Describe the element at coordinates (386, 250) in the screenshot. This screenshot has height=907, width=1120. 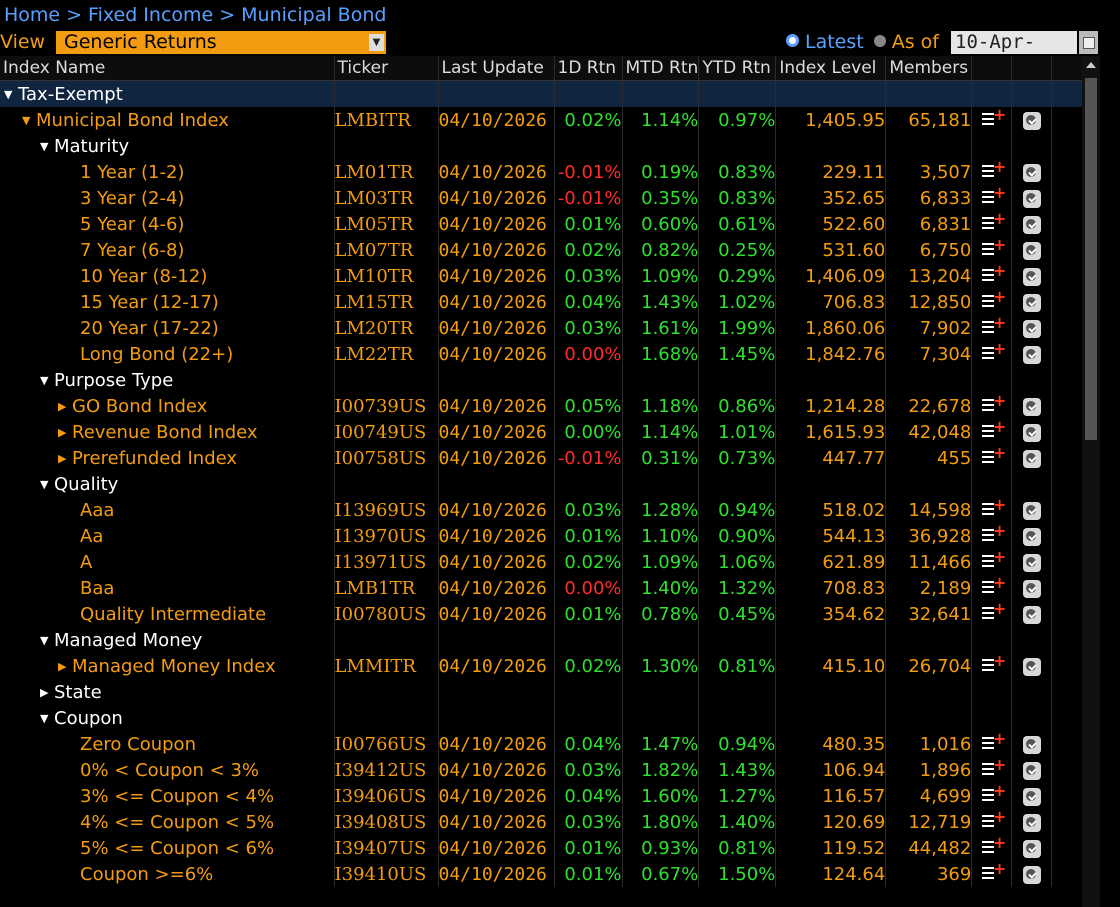
I see `ticker-cell: LM07TR` at that location.